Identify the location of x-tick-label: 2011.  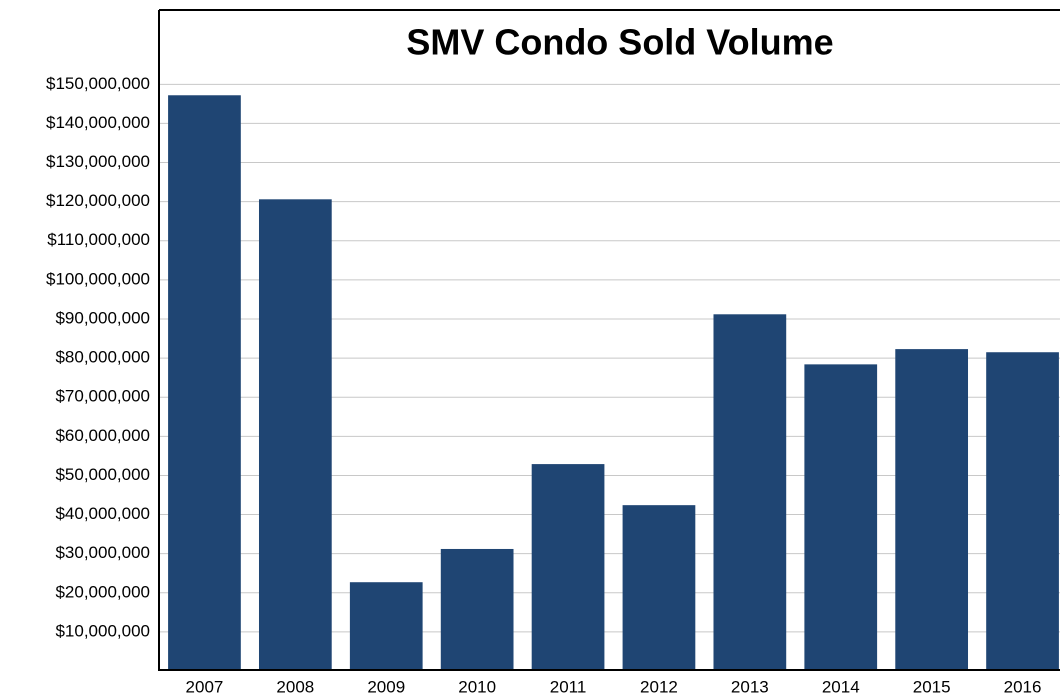
(568, 686).